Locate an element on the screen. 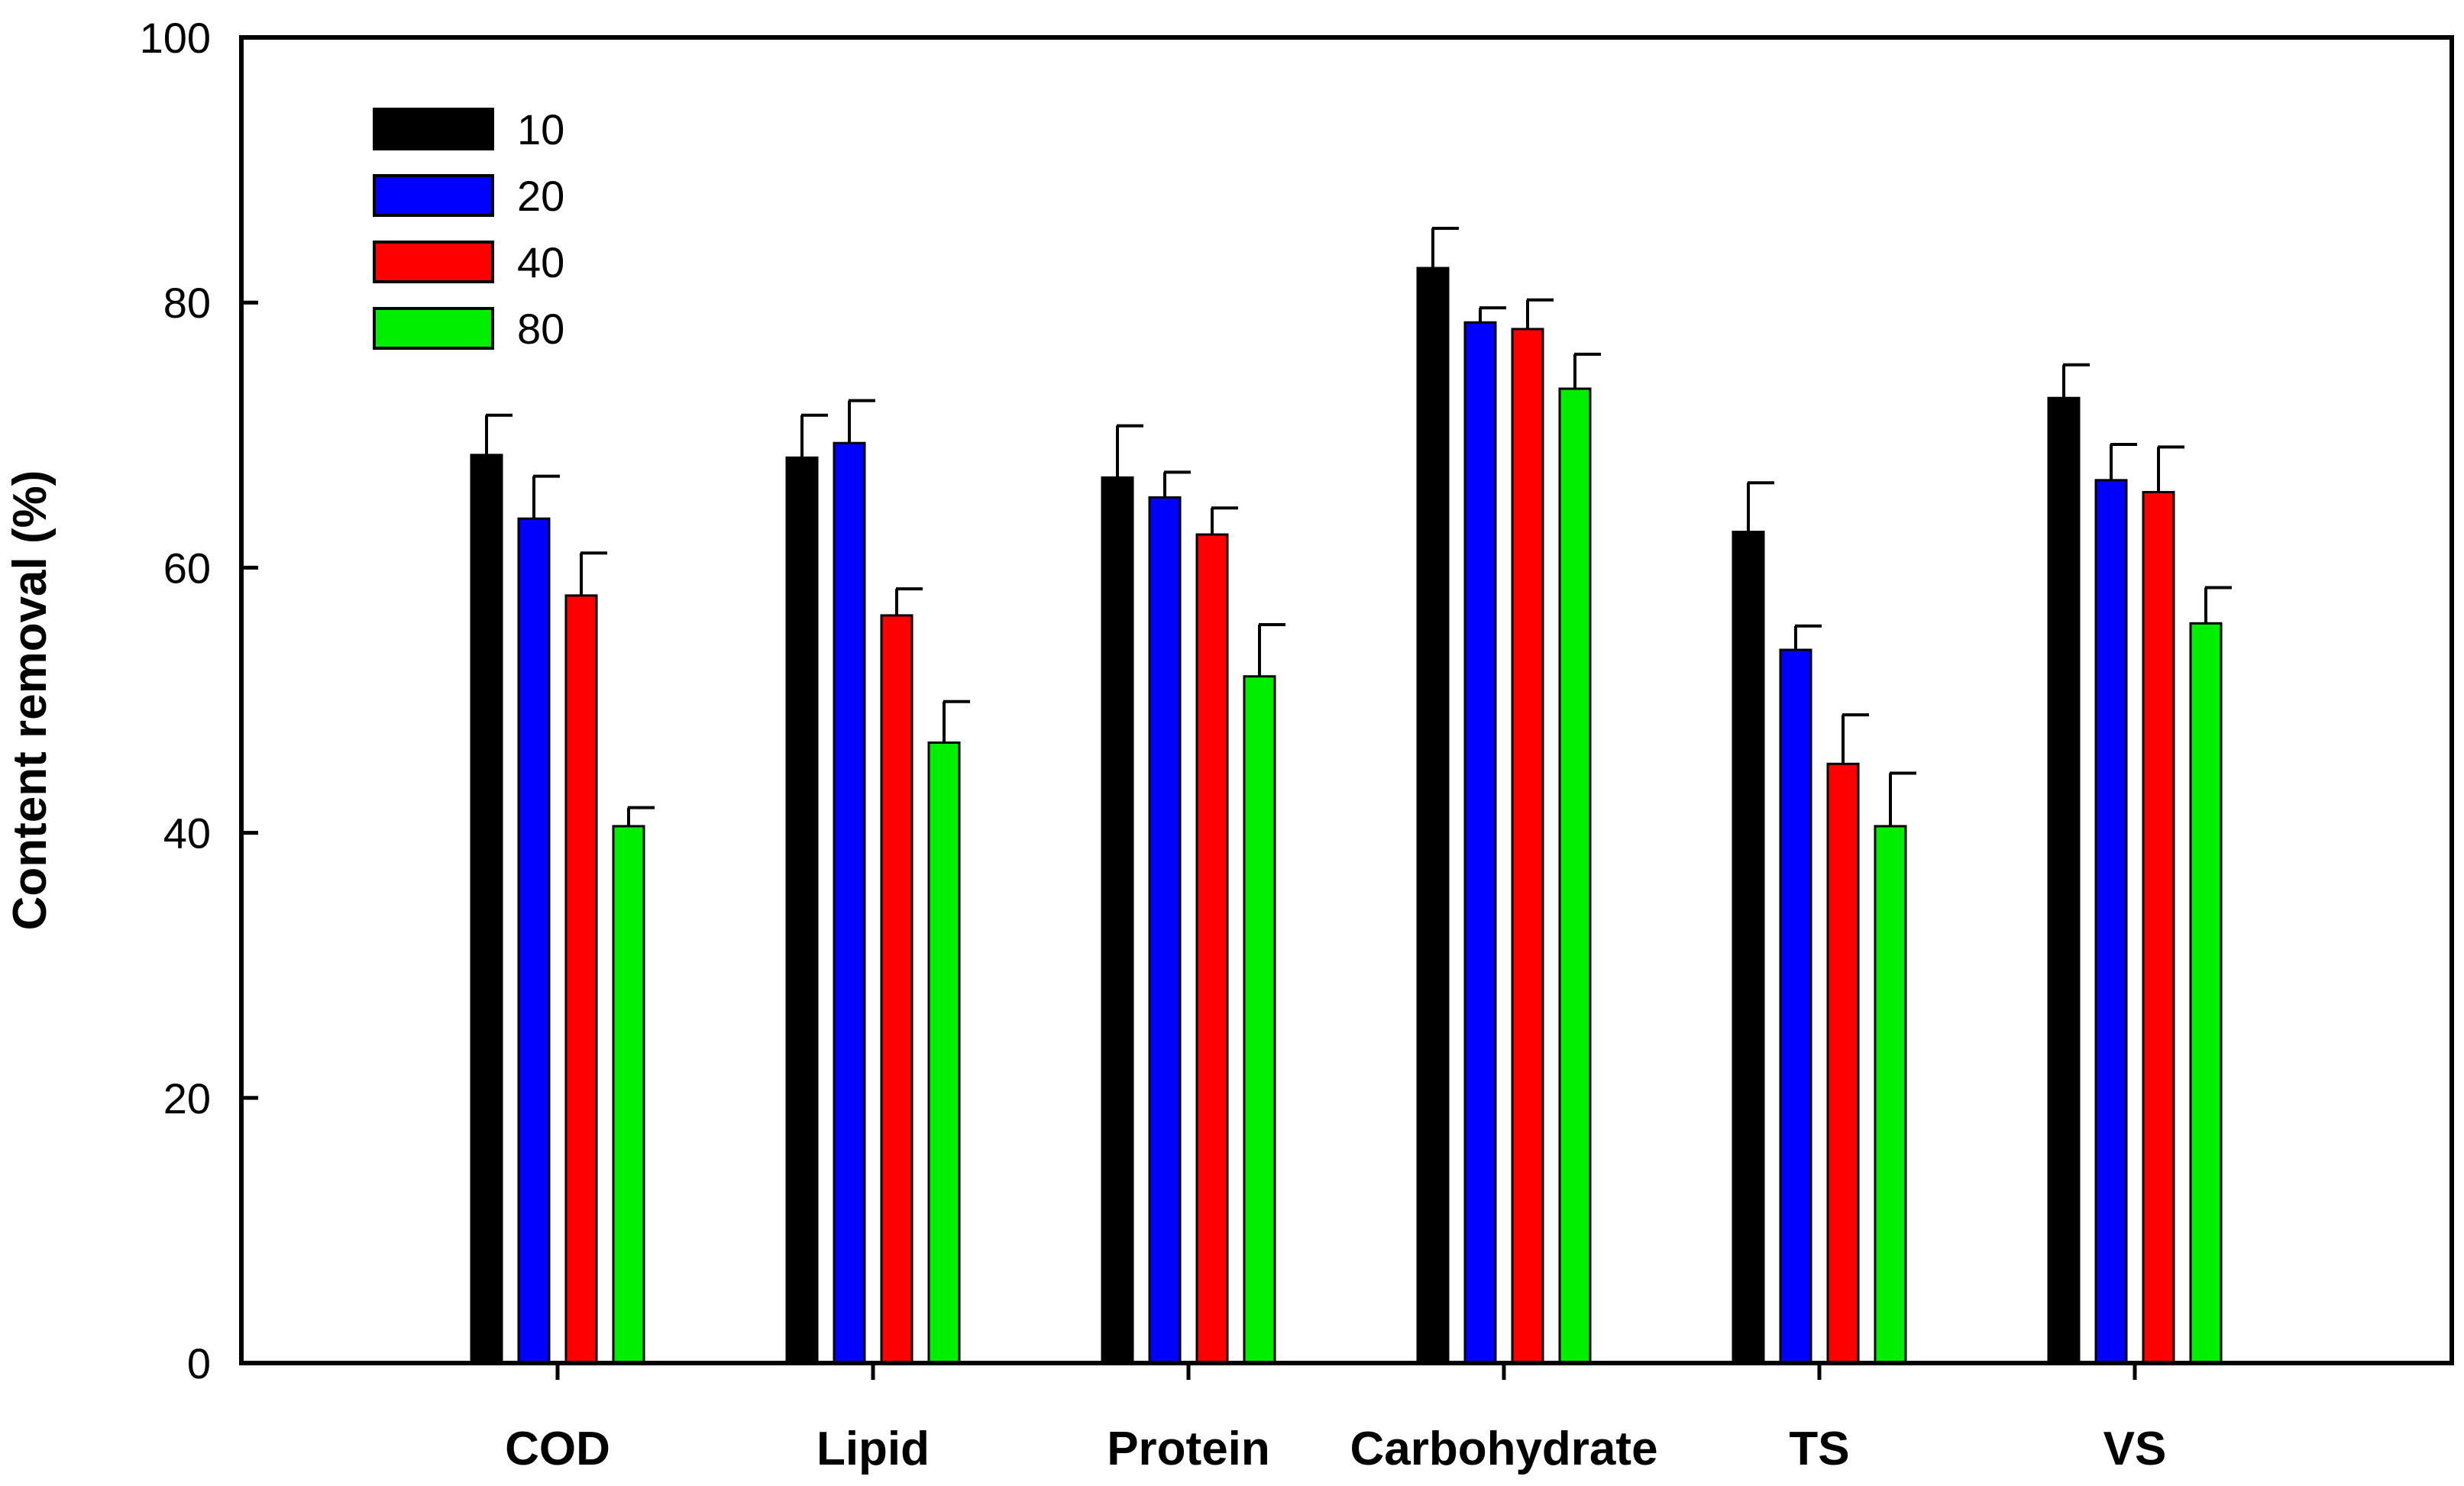 Image resolution: width=2464 pixels, height=1486 pixels. category-label: TS is located at coordinates (1819, 1449).